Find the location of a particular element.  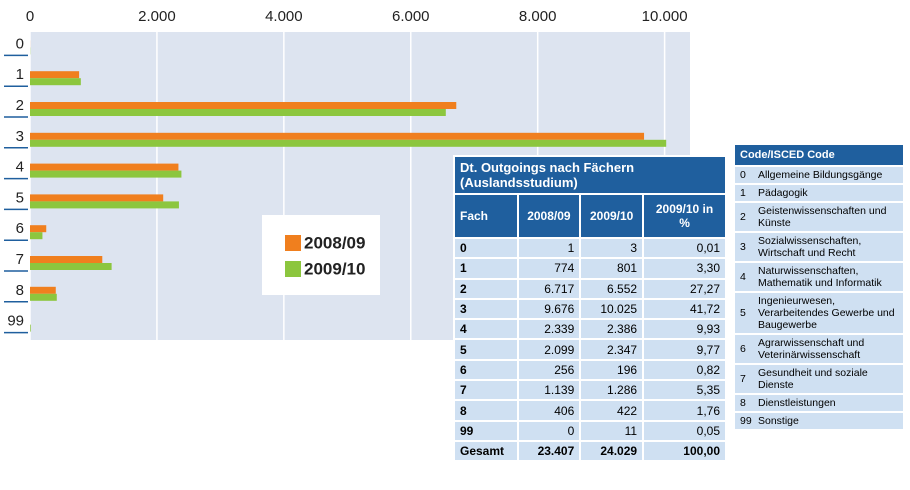

x-tick-label: 4.000 is located at coordinates (284, 16).